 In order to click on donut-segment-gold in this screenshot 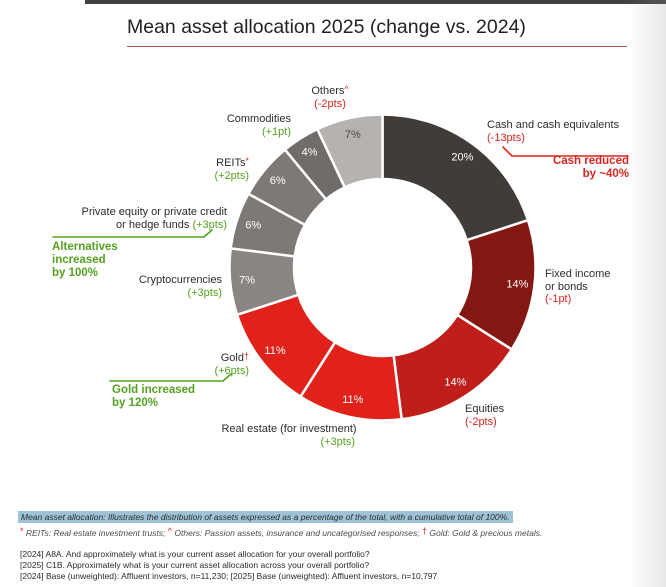, I will do `click(286, 346)`.